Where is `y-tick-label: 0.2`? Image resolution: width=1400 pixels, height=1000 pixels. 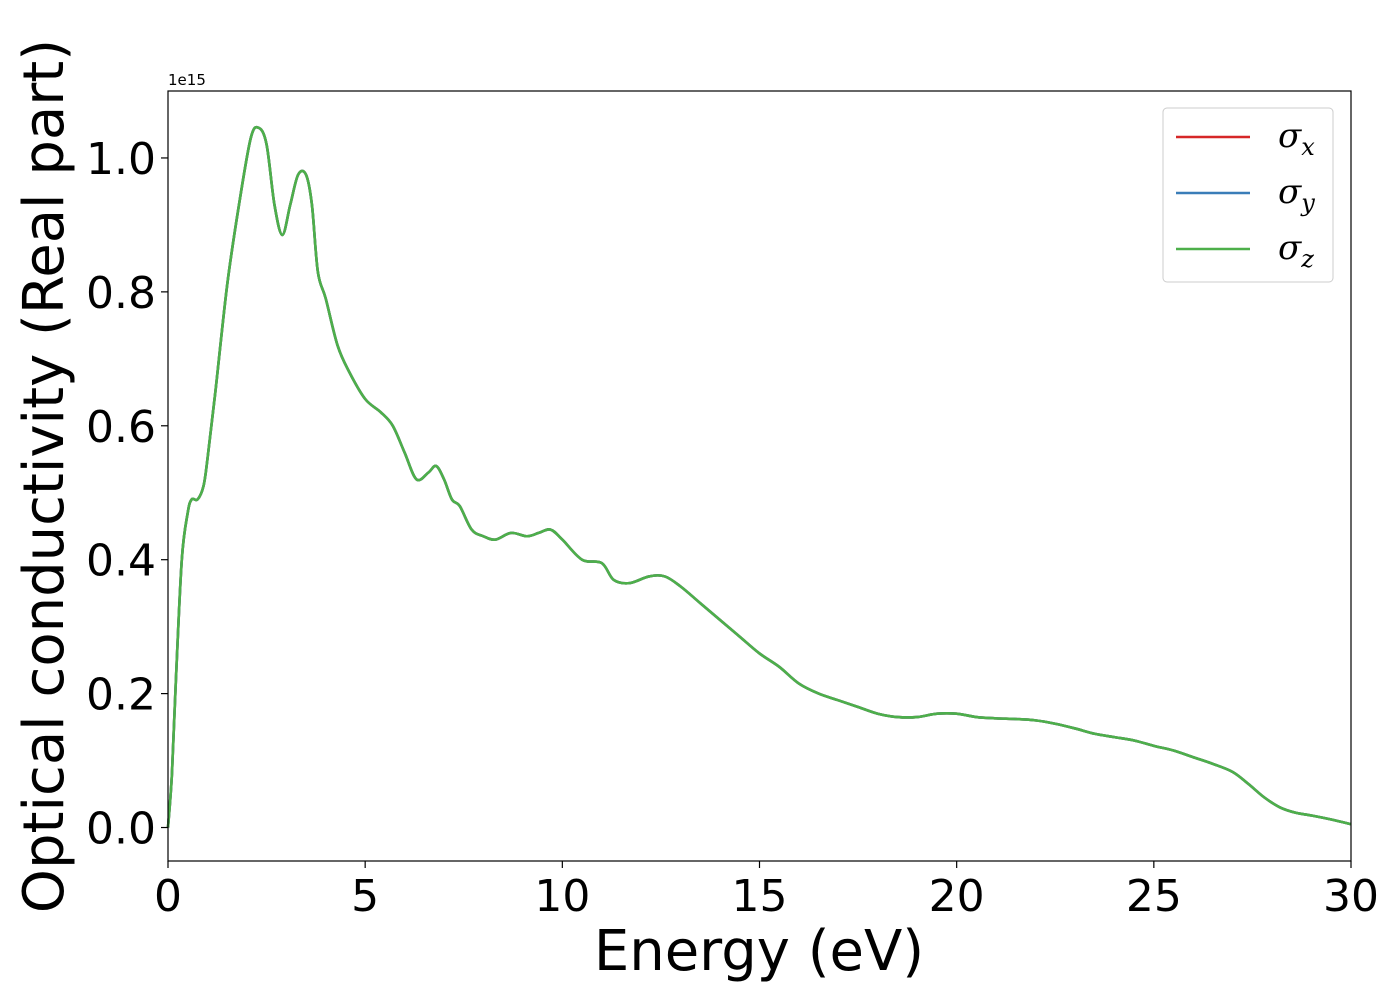
y-tick-label: 0.2 is located at coordinates (121, 695).